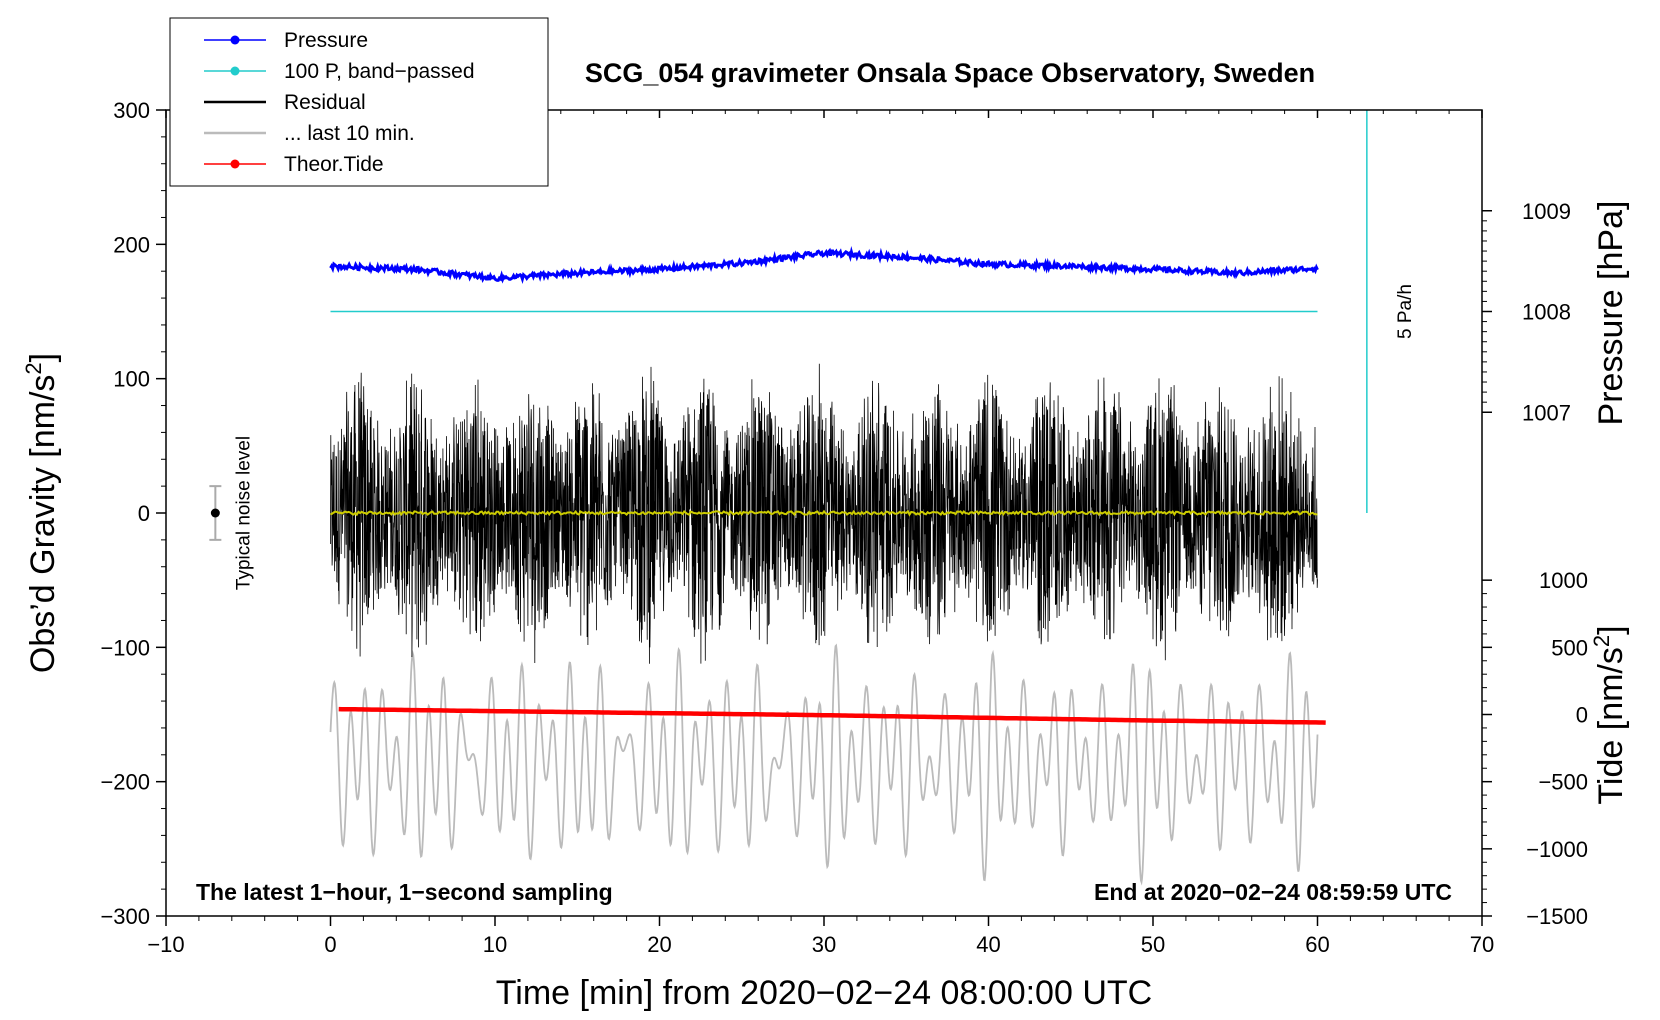  I want to click on annotation-latest-hour: The latest 1−hour, 1−second sampling, so click(404, 892).